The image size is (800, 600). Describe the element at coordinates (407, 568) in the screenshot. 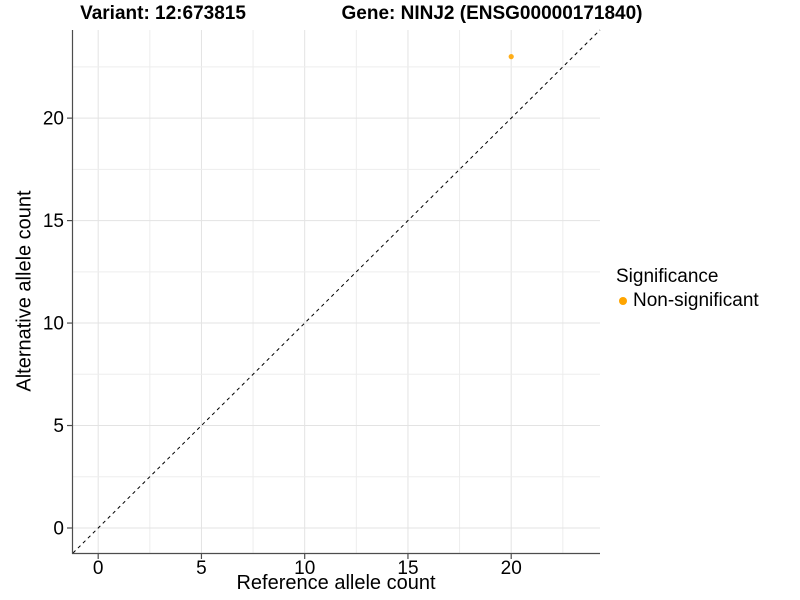

I see `x-tick-label: 15` at that location.